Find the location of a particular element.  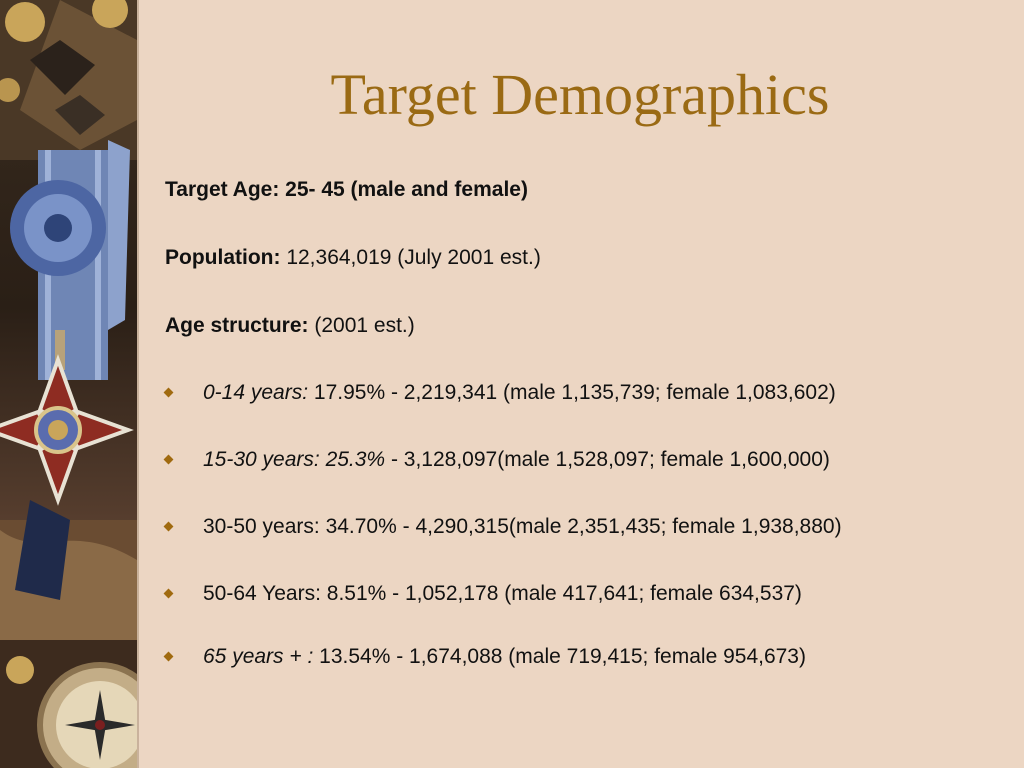

bullet-italic-text: 15-30 years: 25.3% is located at coordinates (294, 459).